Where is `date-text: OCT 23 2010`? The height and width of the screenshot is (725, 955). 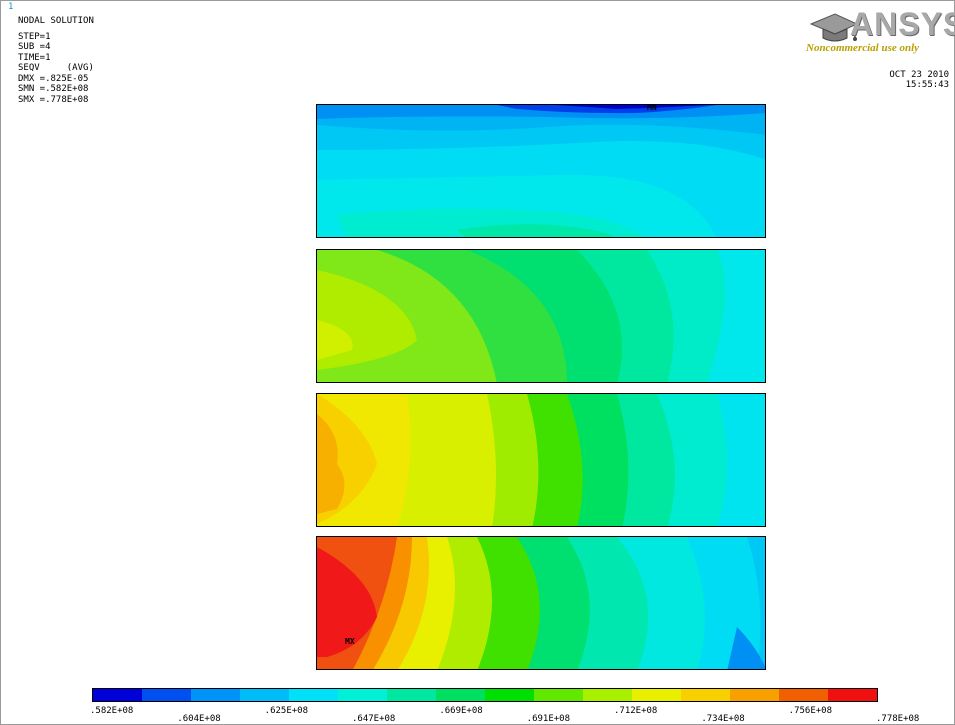 date-text: OCT 23 2010 is located at coordinates (919, 75).